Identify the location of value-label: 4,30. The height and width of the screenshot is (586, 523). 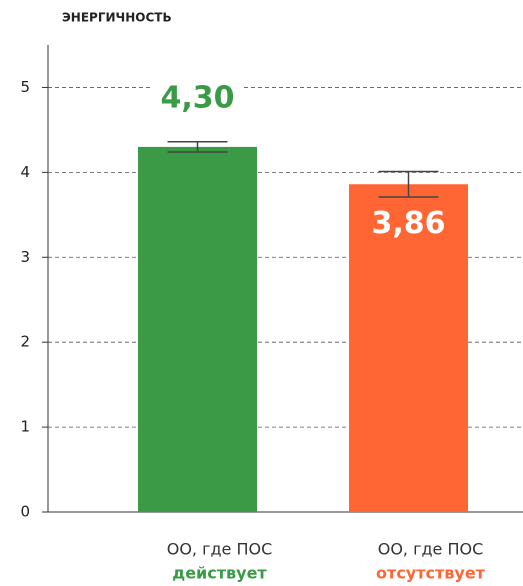
(197, 97).